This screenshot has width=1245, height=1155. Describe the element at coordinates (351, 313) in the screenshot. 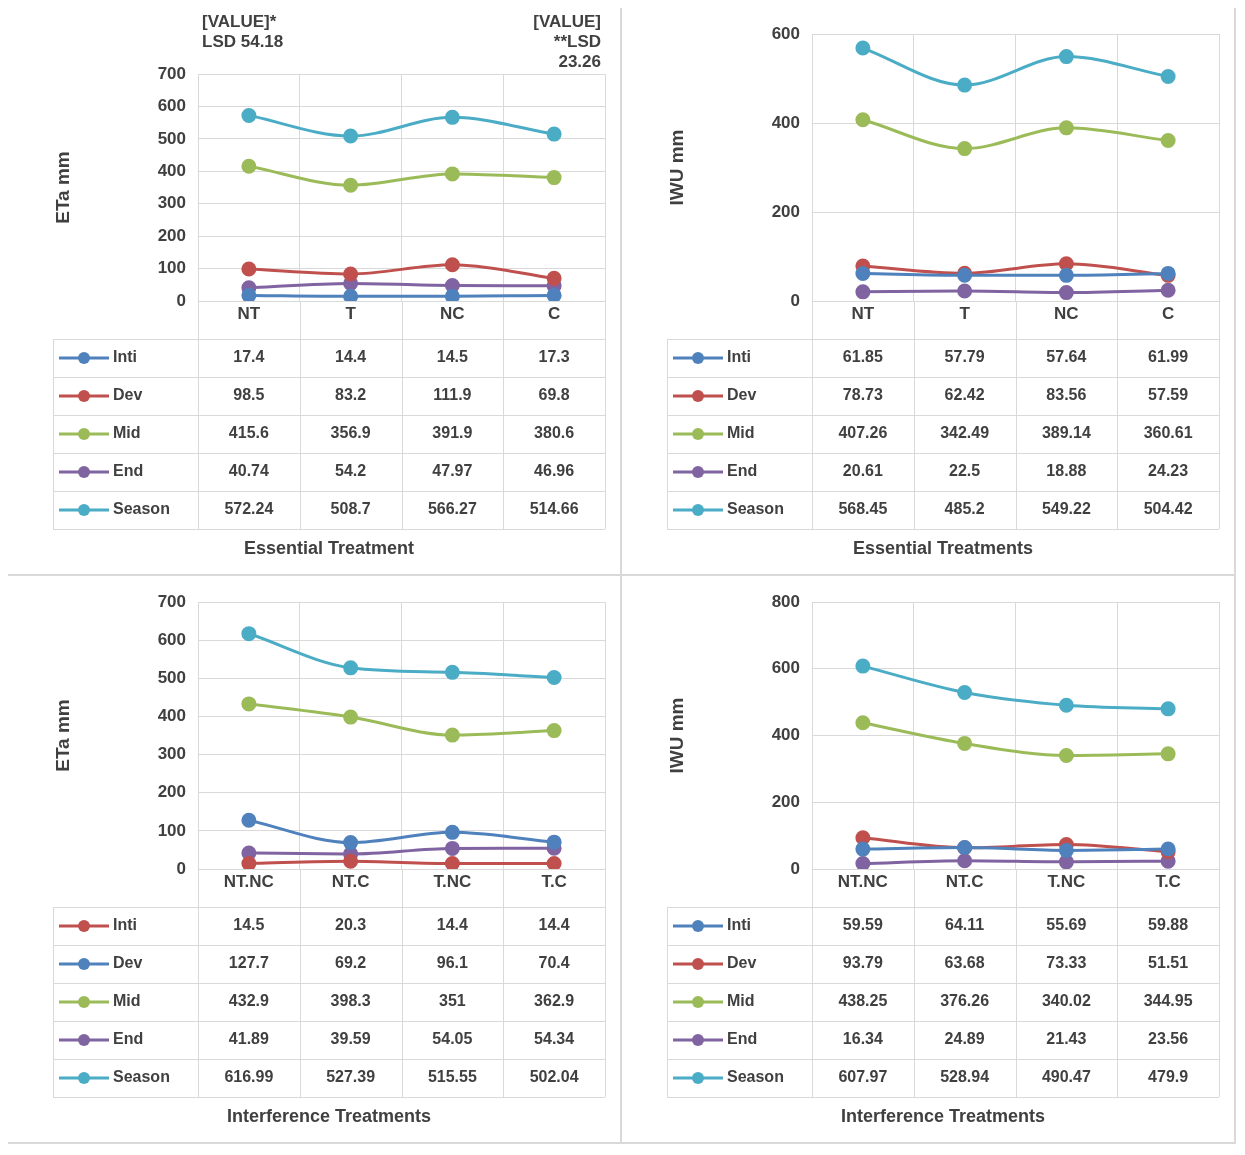

I see `x-tick-label: T` at that location.